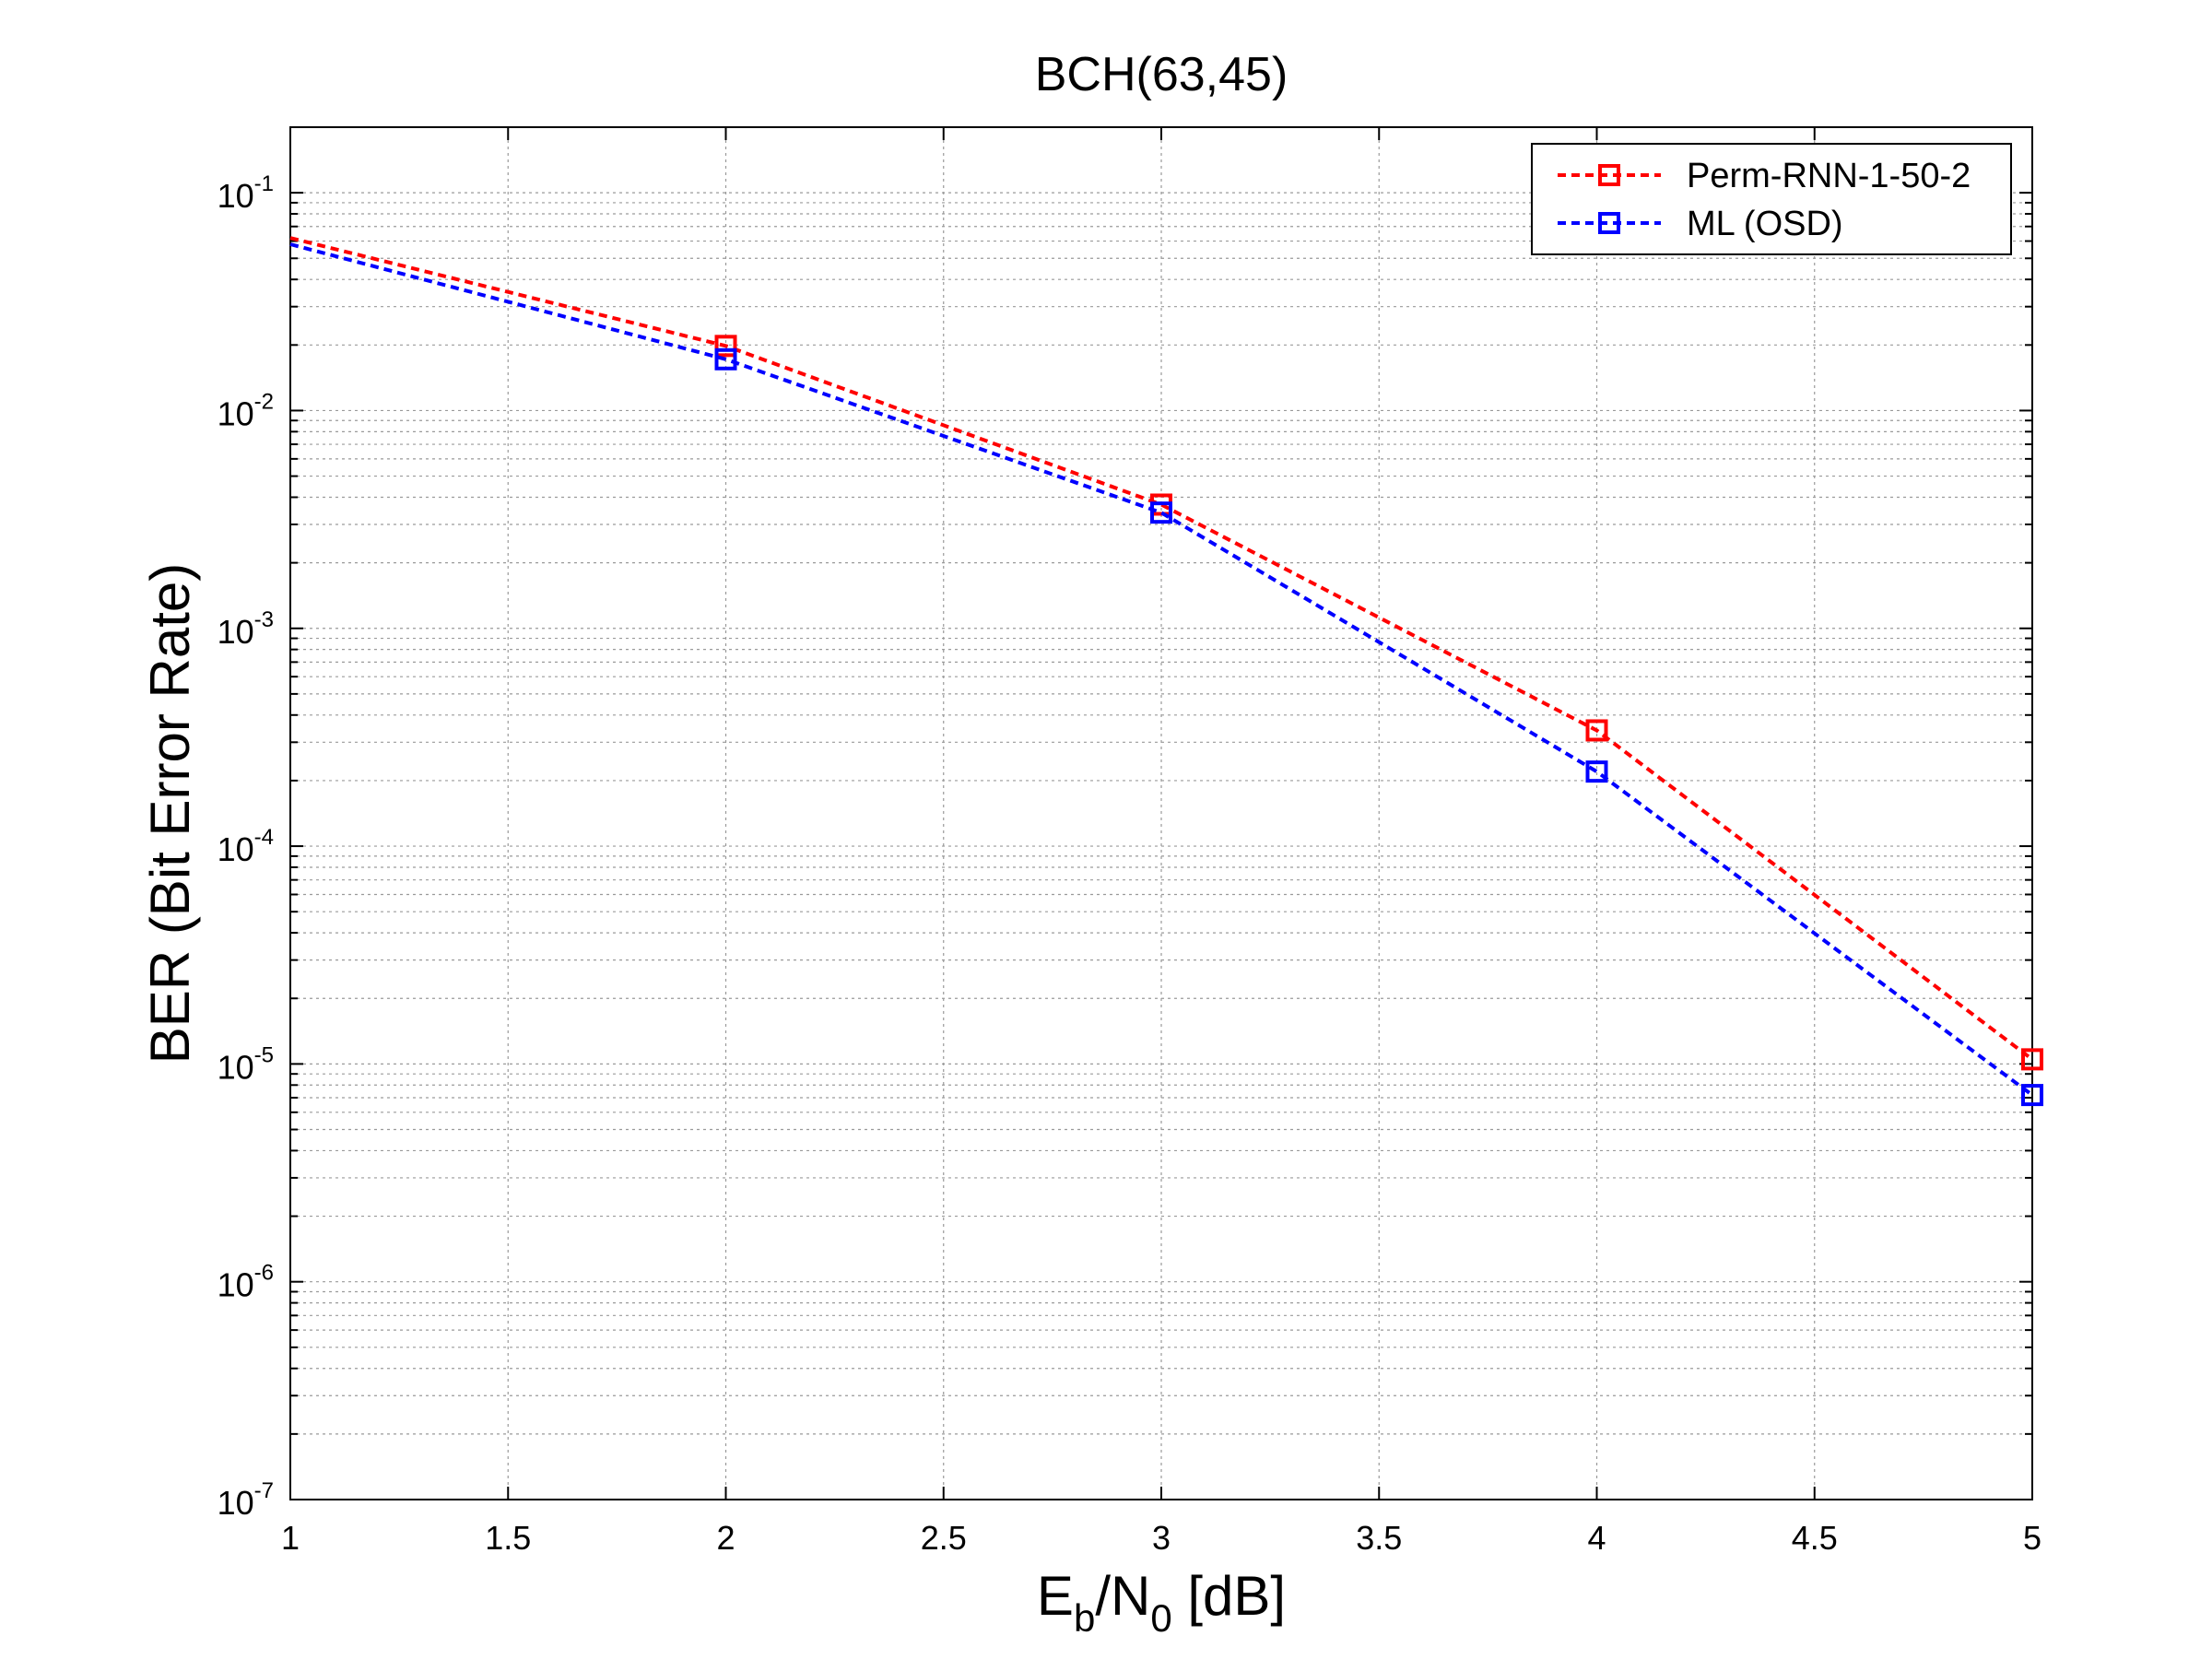 The width and height of the screenshot is (2212, 1659). What do you see at coordinates (1161, 1538) in the screenshot?
I see `x-tick-label: 3` at bounding box center [1161, 1538].